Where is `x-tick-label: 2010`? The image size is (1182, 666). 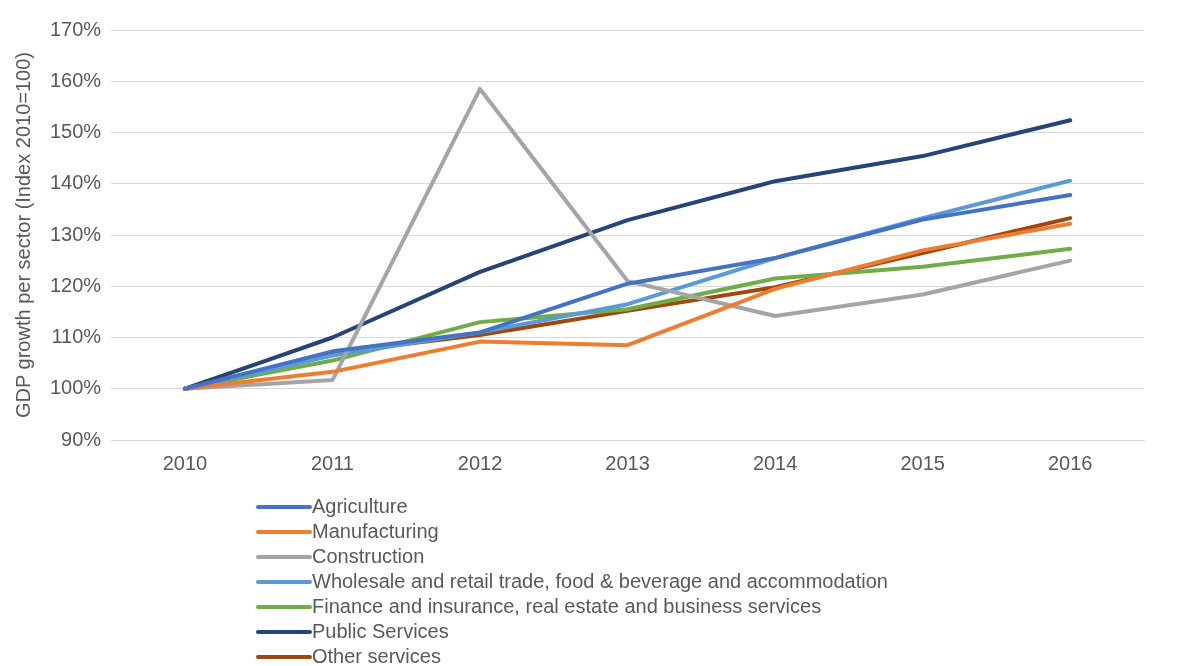 x-tick-label: 2010 is located at coordinates (185, 462).